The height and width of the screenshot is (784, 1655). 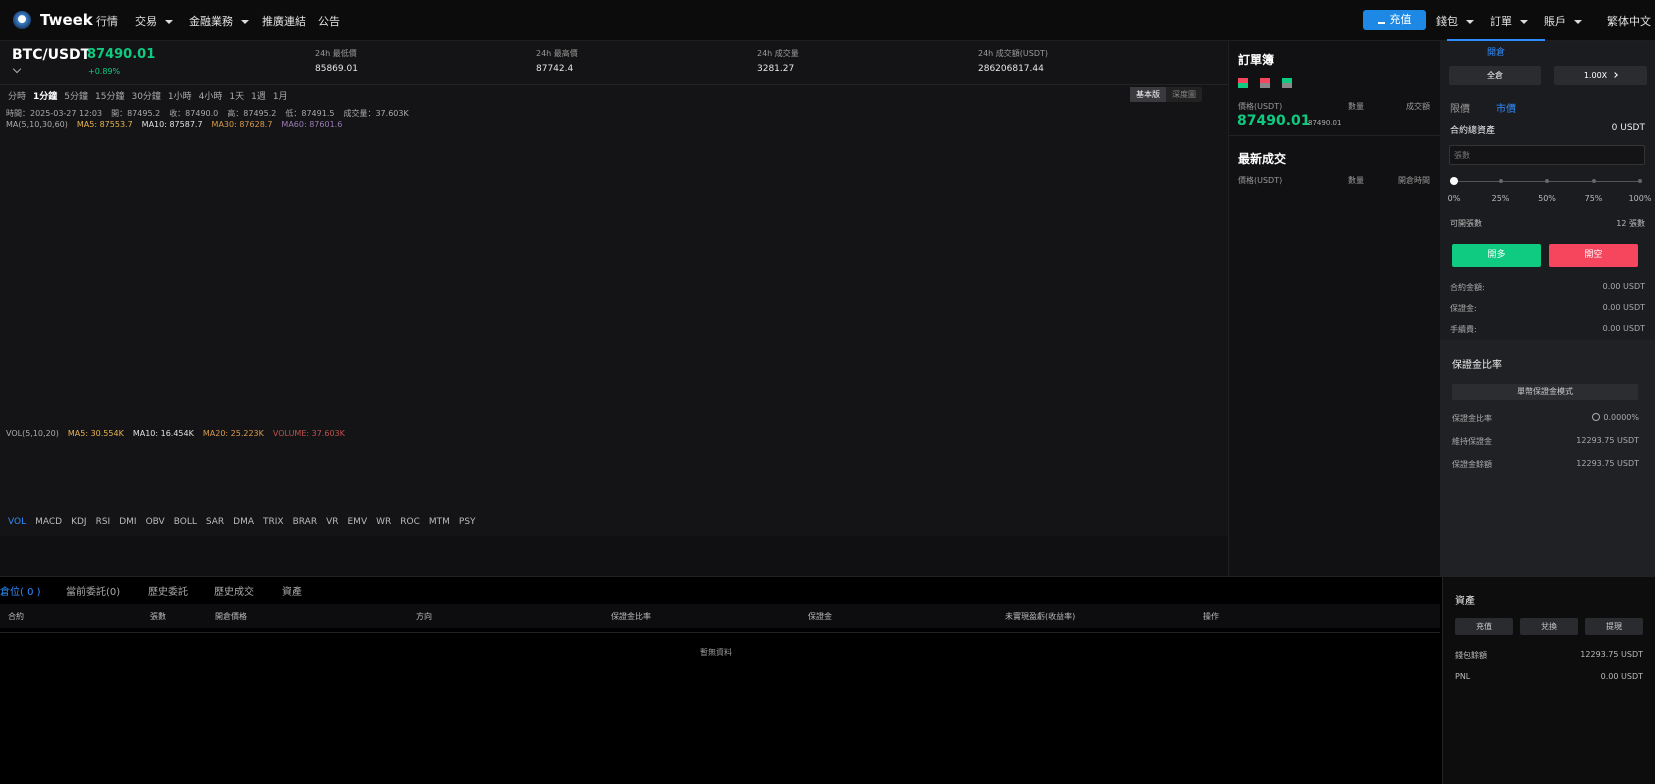 I want to click on nav-link-label: 推廣連結, so click(x=284, y=21).